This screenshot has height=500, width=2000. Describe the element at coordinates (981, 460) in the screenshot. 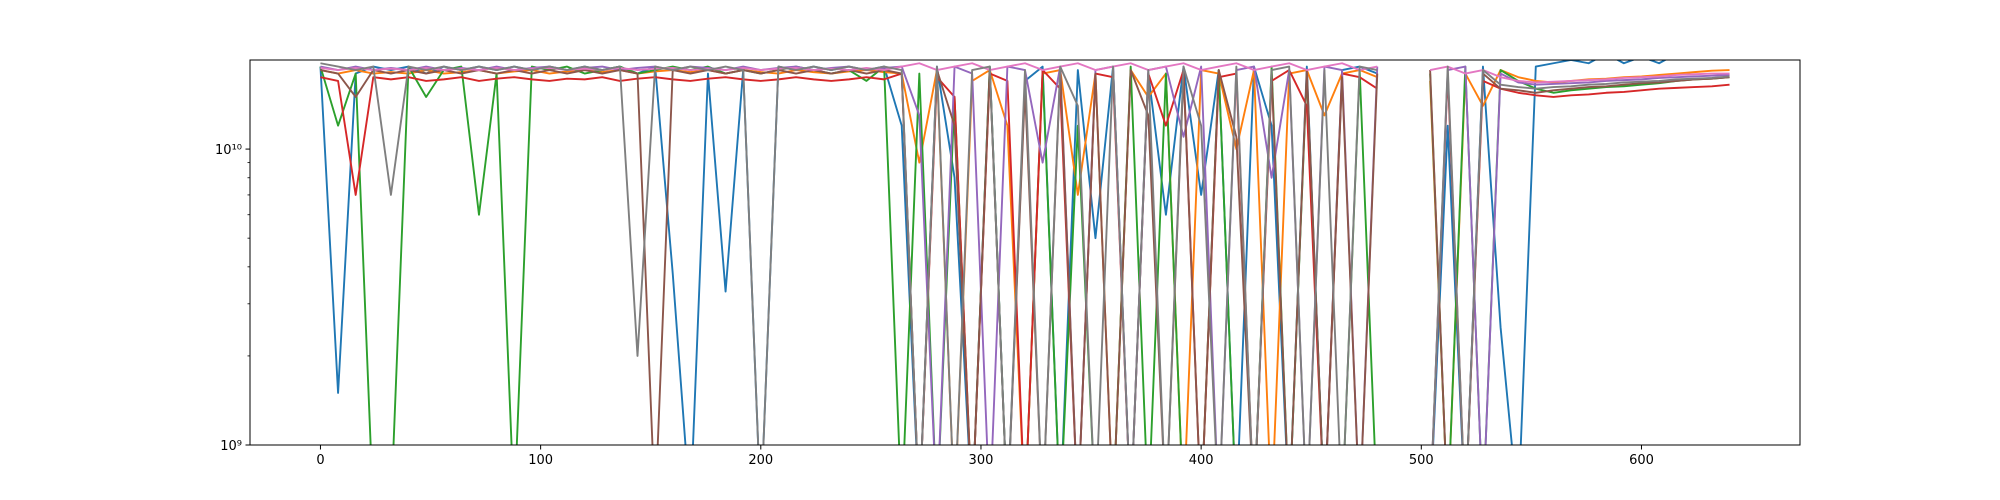

I see `x-tick-label: 300` at that location.